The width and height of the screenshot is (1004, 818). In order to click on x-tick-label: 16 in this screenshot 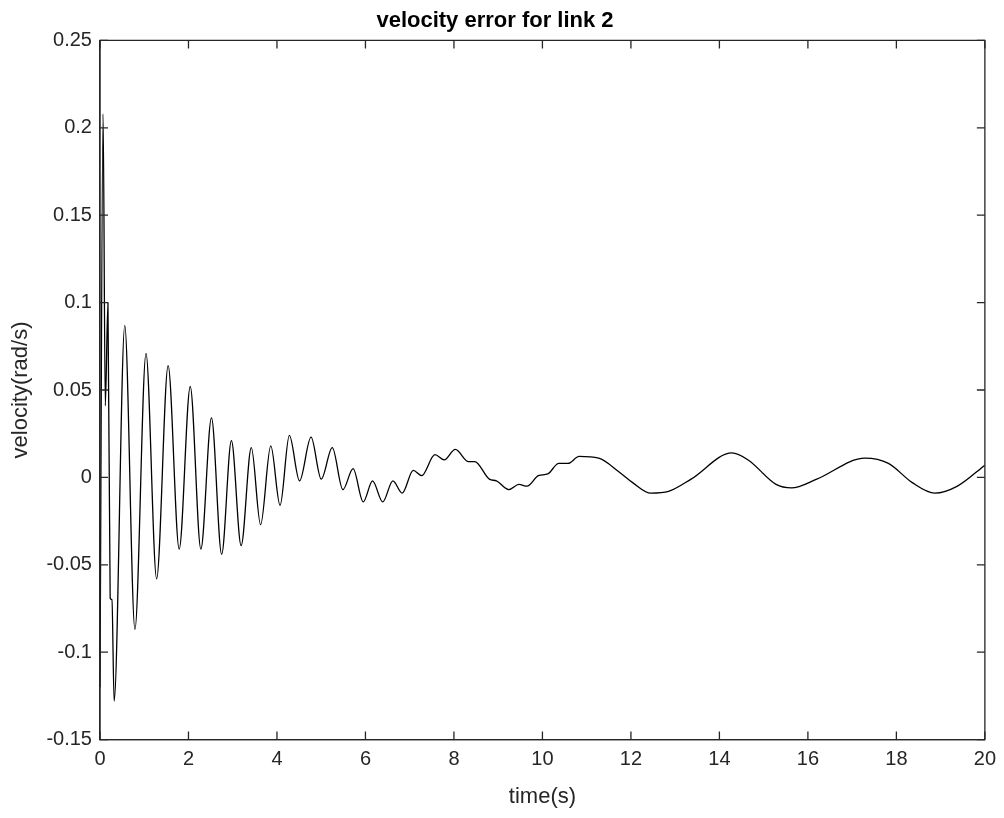, I will do `click(808, 758)`.